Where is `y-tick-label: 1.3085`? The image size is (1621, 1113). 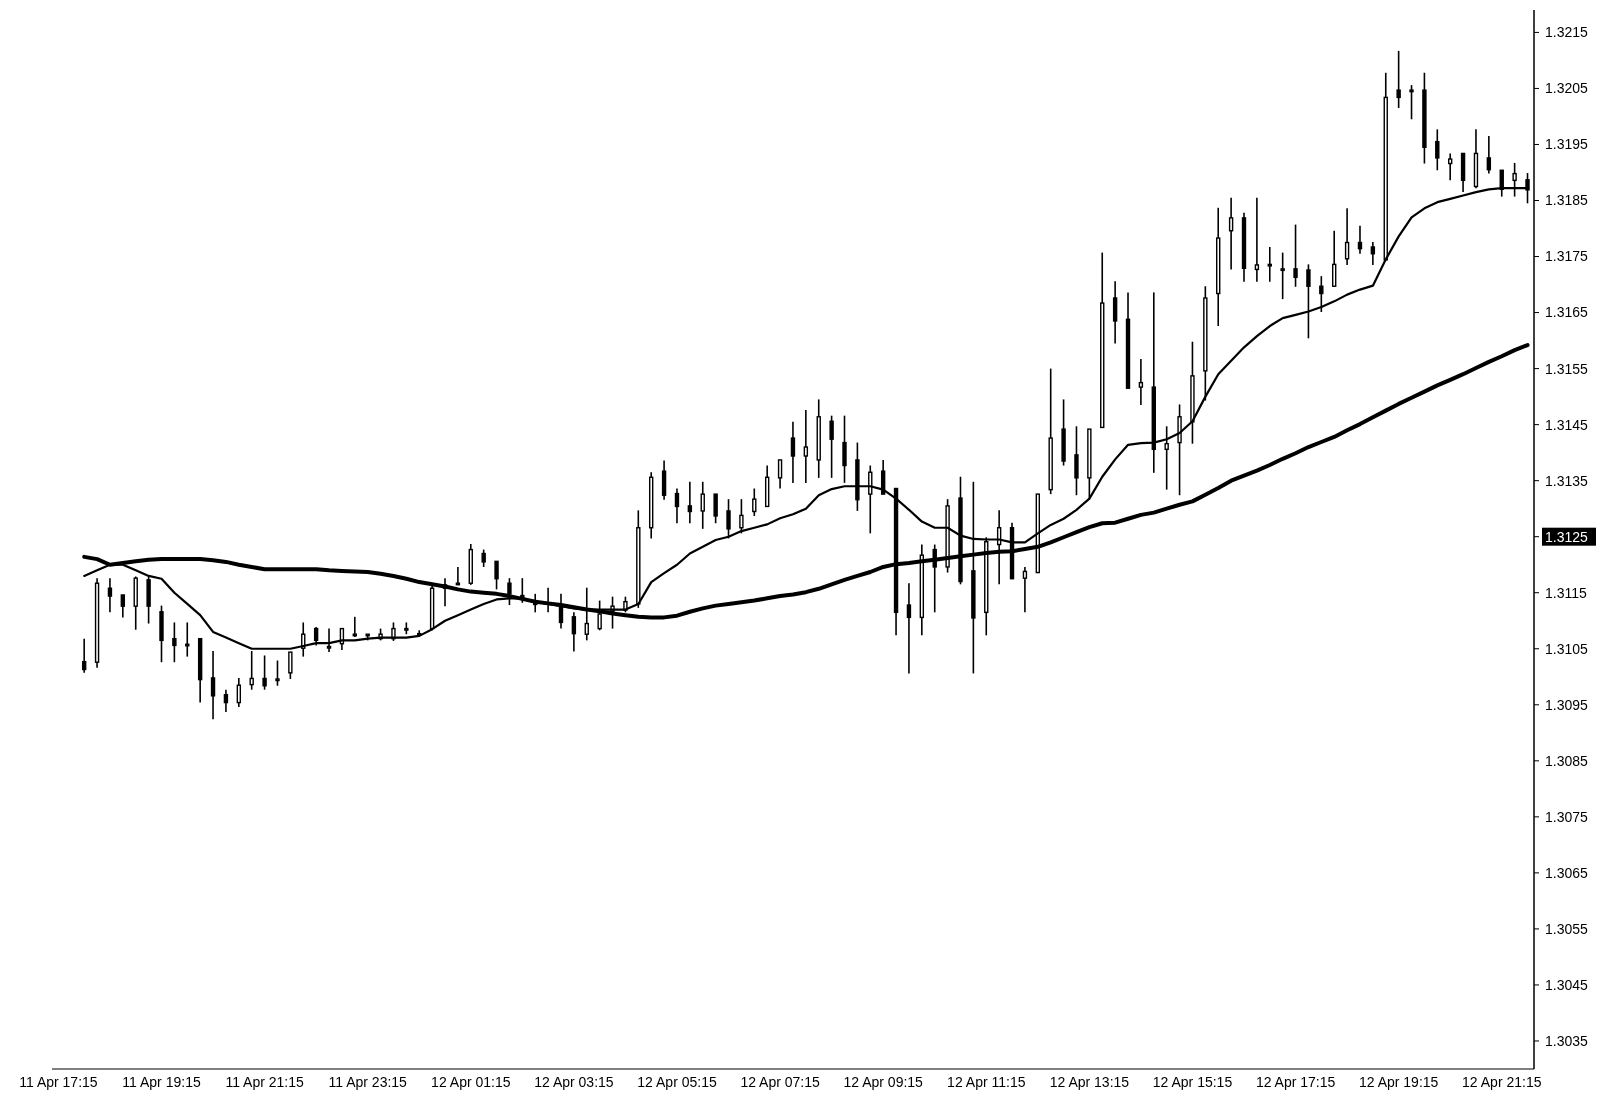 y-tick-label: 1.3085 is located at coordinates (1567, 760).